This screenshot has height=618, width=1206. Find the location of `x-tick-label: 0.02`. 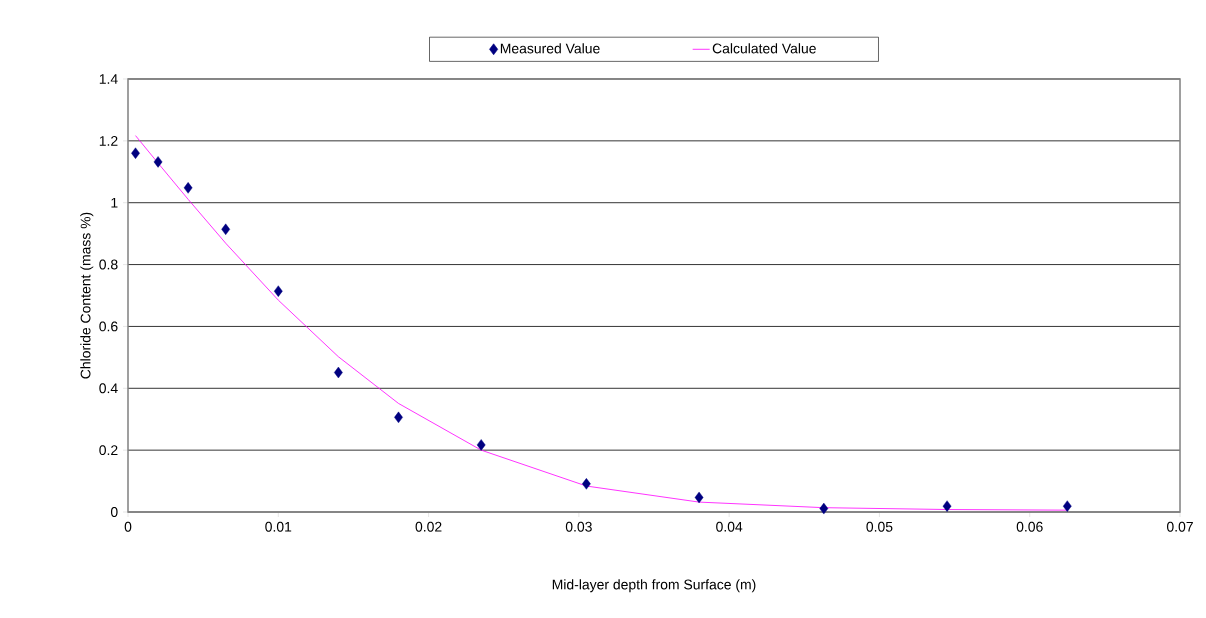

x-tick-label: 0.02 is located at coordinates (428, 526).